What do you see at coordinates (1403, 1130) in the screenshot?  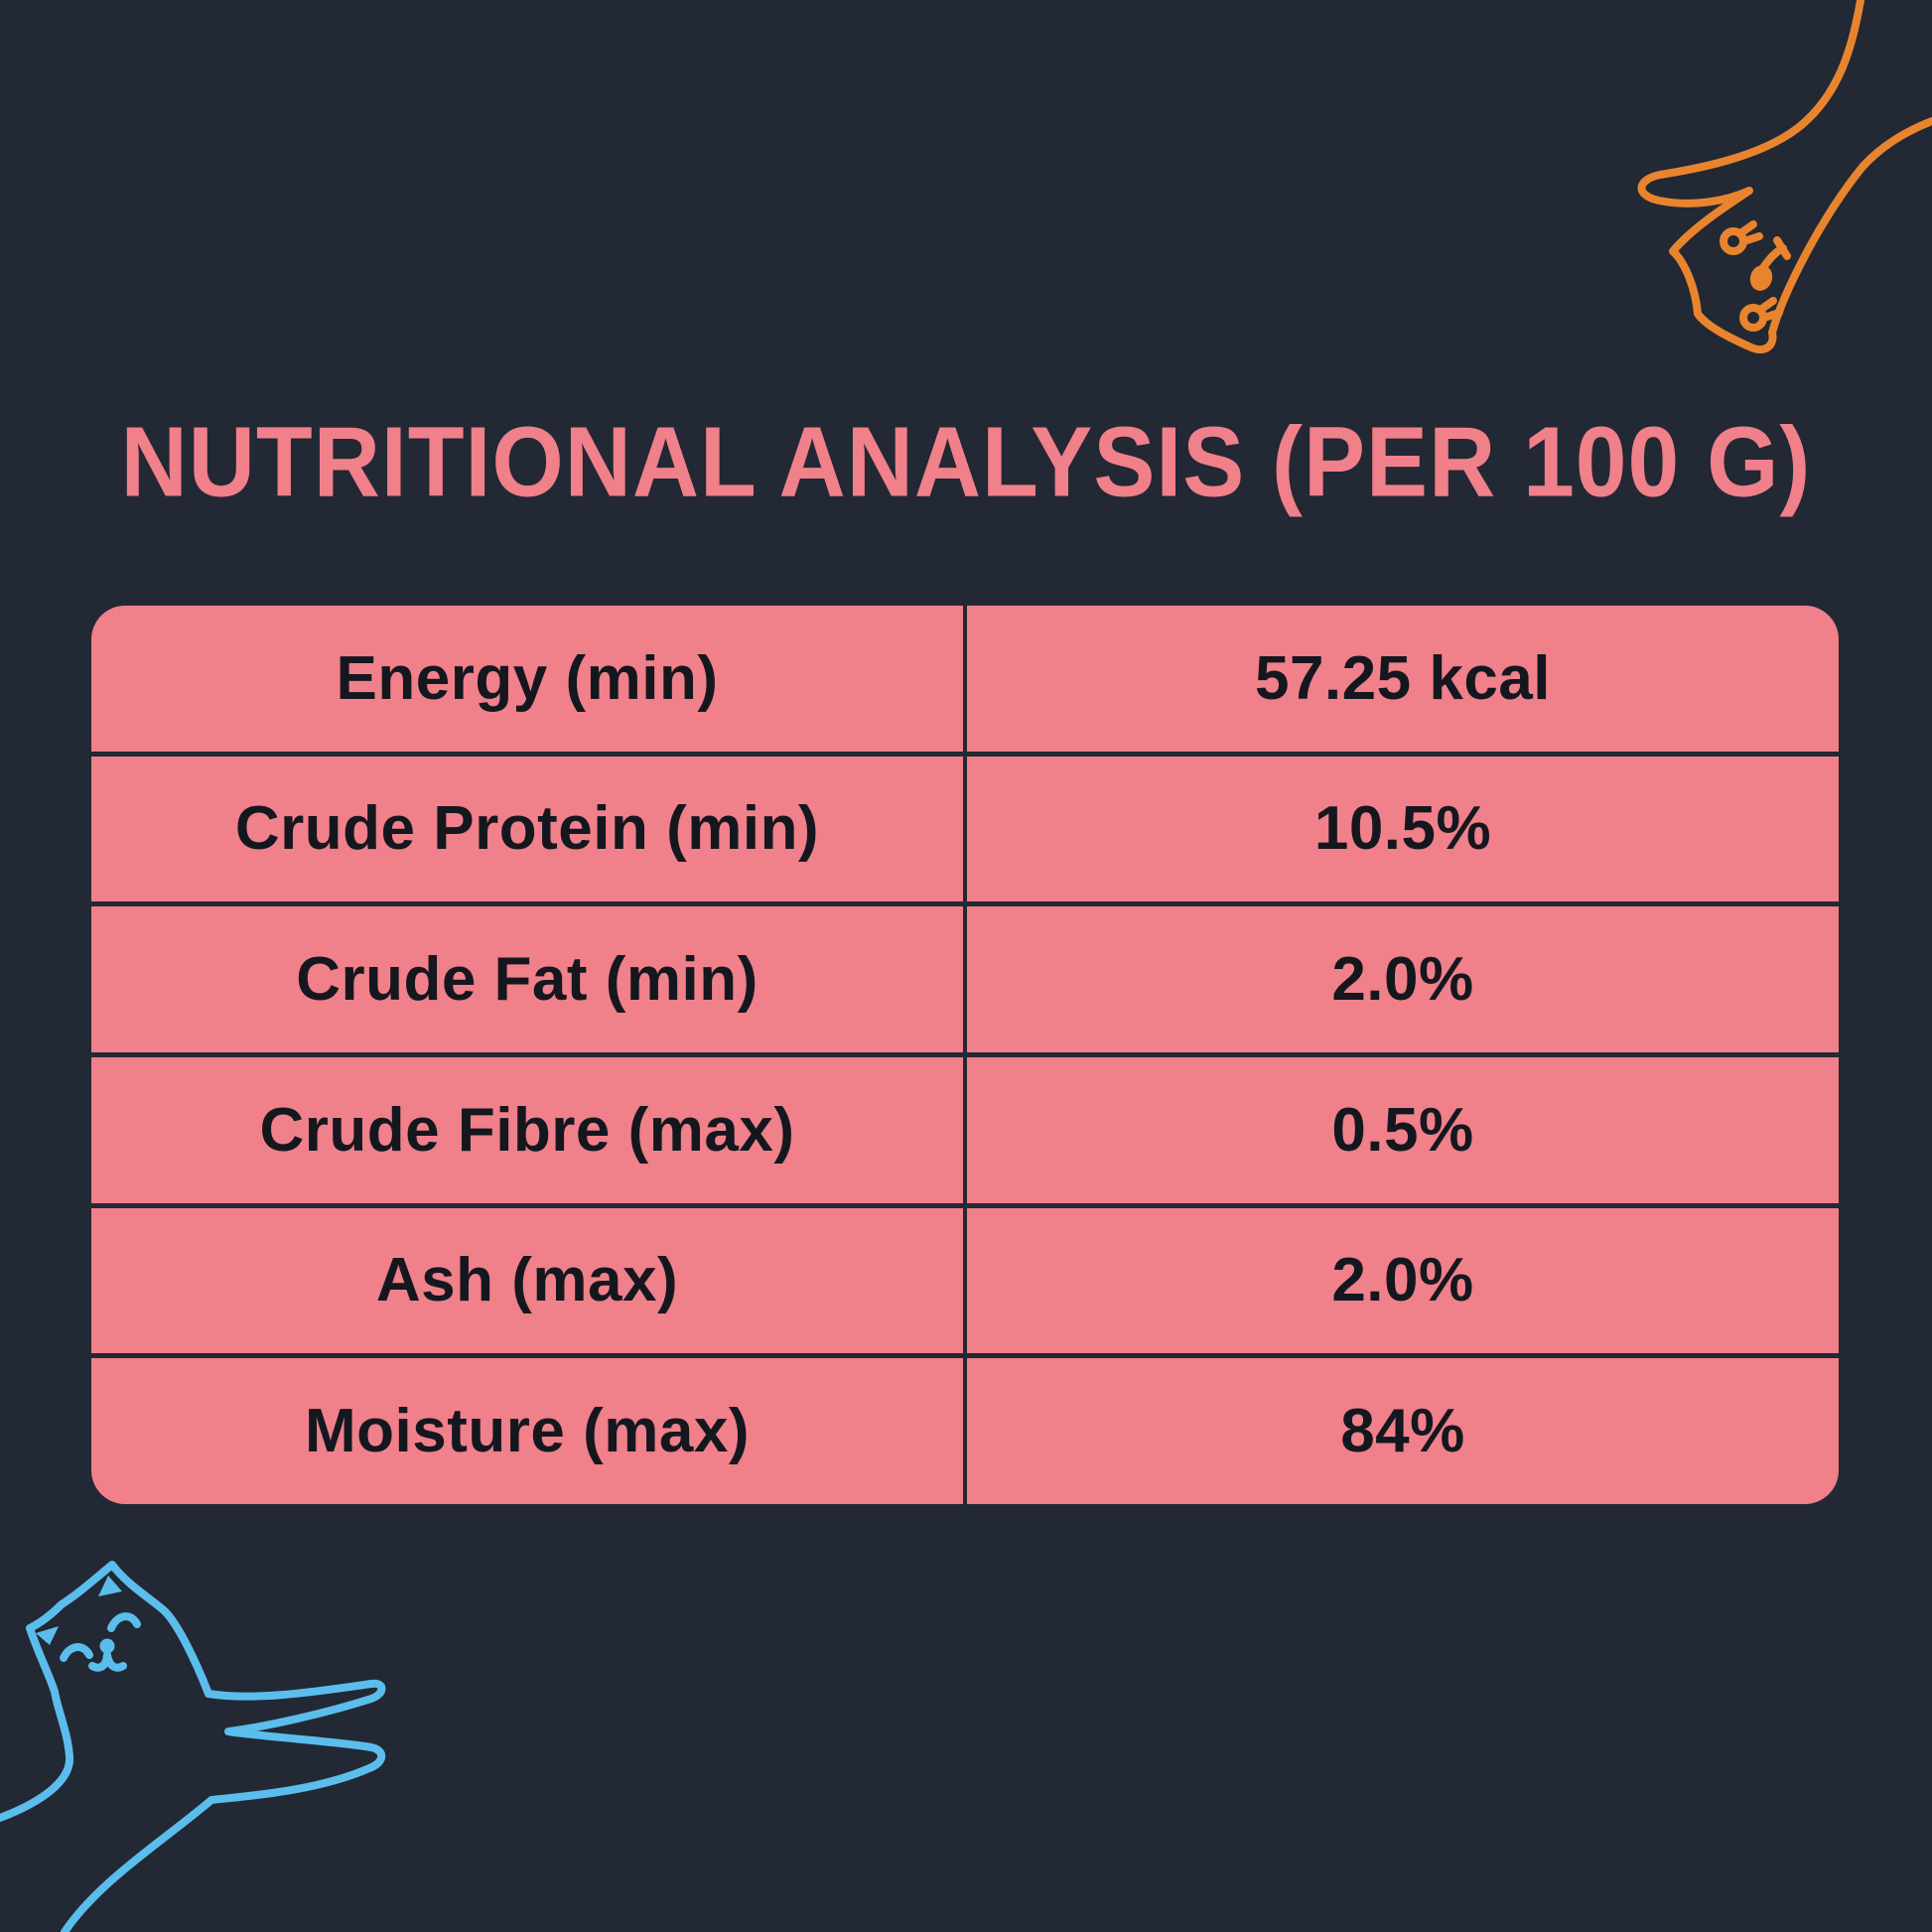 I see `nutrient-value: 0.5%` at bounding box center [1403, 1130].